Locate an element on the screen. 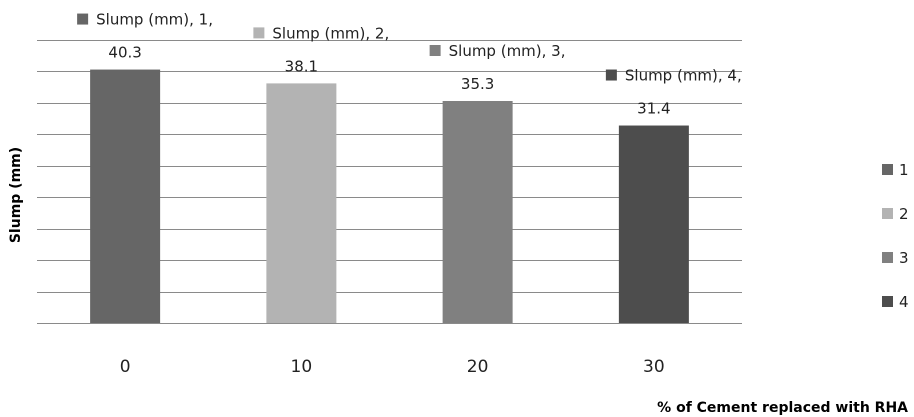 The width and height of the screenshot is (914, 417). data-label-0: Slump (mm), 1, 40.3 is located at coordinates (145, 36).